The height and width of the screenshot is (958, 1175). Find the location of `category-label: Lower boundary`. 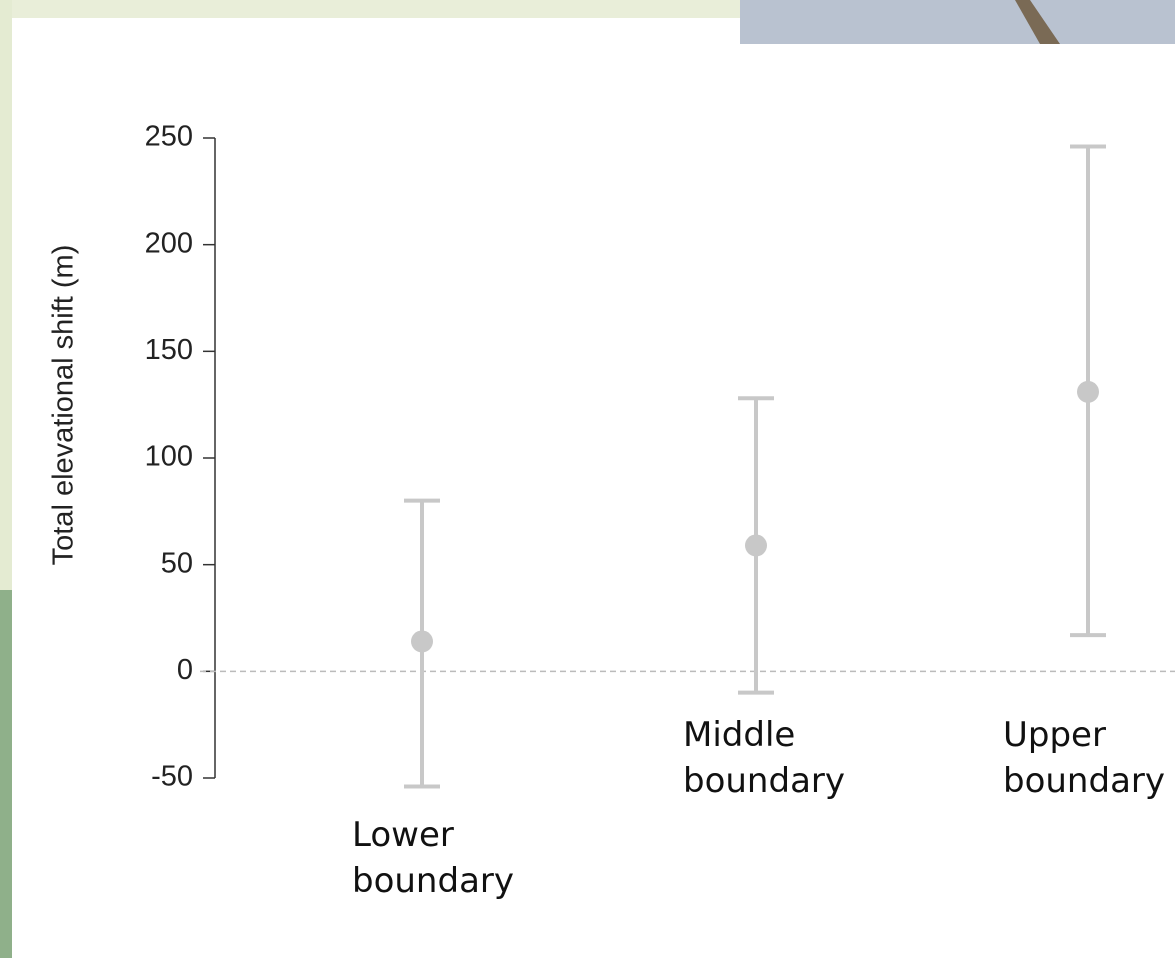

category-label: Lower boundary is located at coordinates (433, 858).